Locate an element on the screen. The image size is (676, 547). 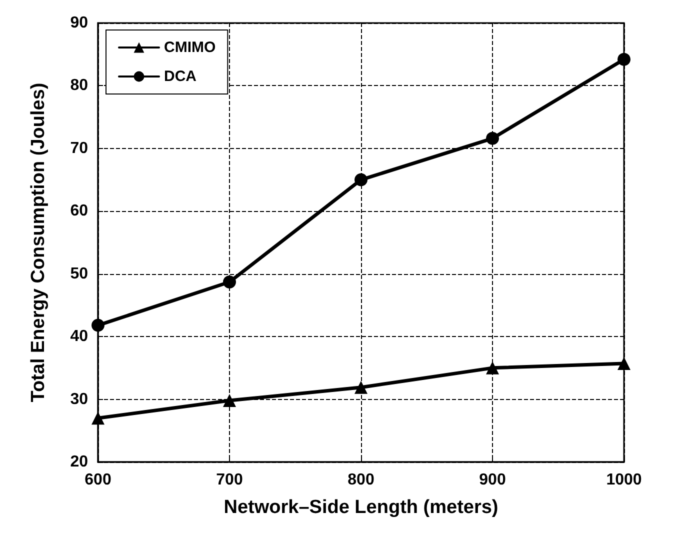
legend-label: CMIMO is located at coordinates (190, 47).